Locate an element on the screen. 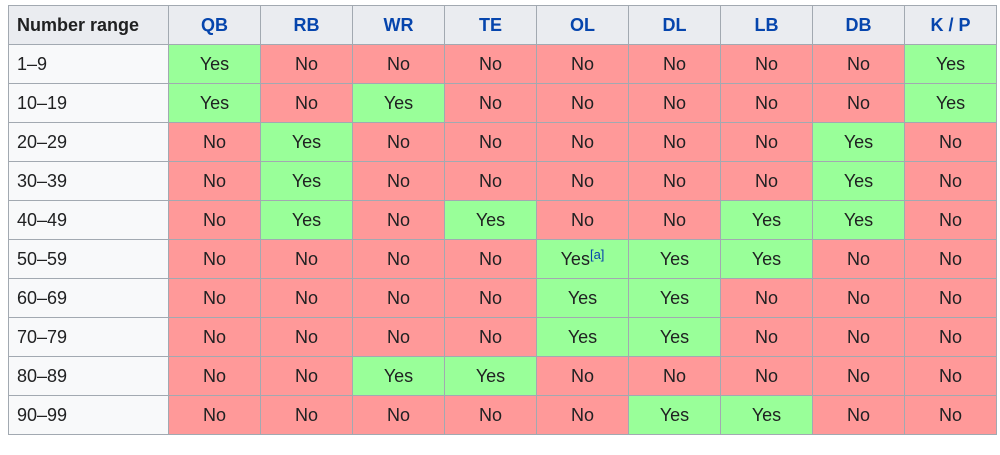  position-header: DB is located at coordinates (858, 25).